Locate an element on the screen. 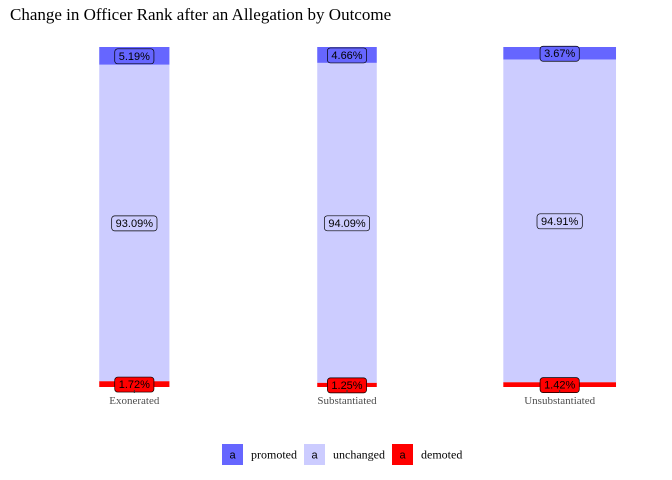  legend-key-promoted is located at coordinates (232, 454).